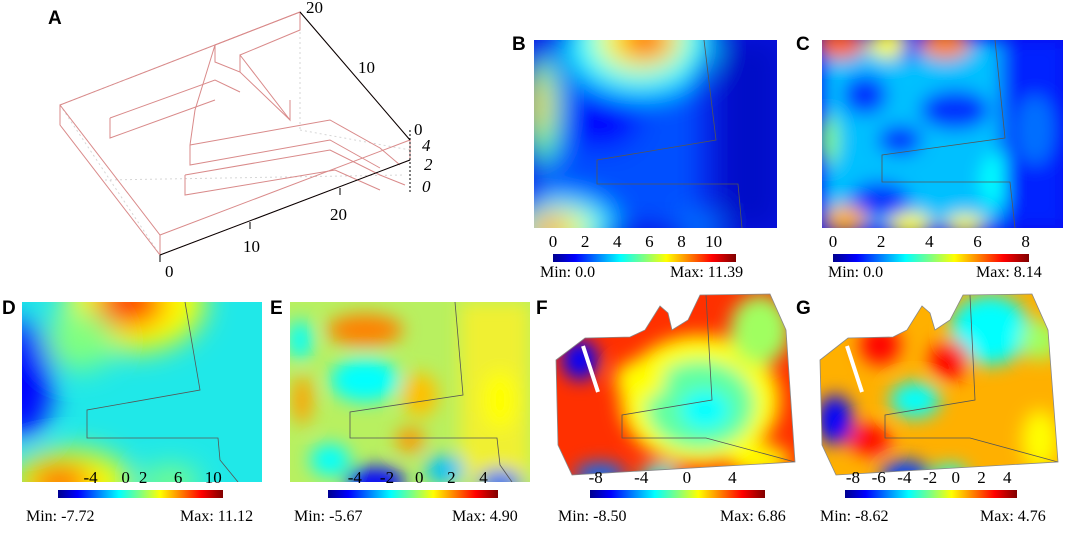  What do you see at coordinates (483, 477) in the screenshot?
I see `panel-e-tick-label: 4` at bounding box center [483, 477].